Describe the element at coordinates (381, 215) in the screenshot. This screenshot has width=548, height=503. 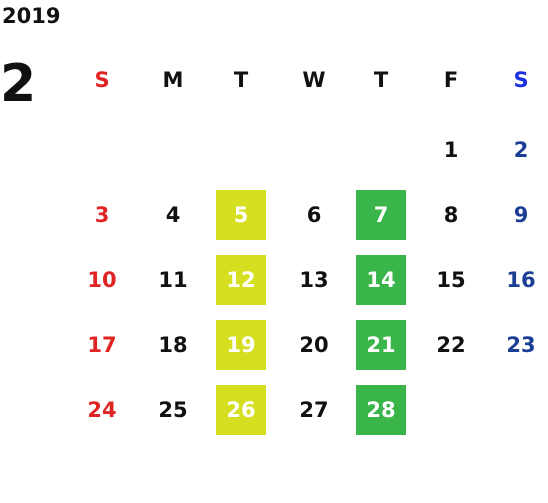
I see `day-cell: 7` at that location.